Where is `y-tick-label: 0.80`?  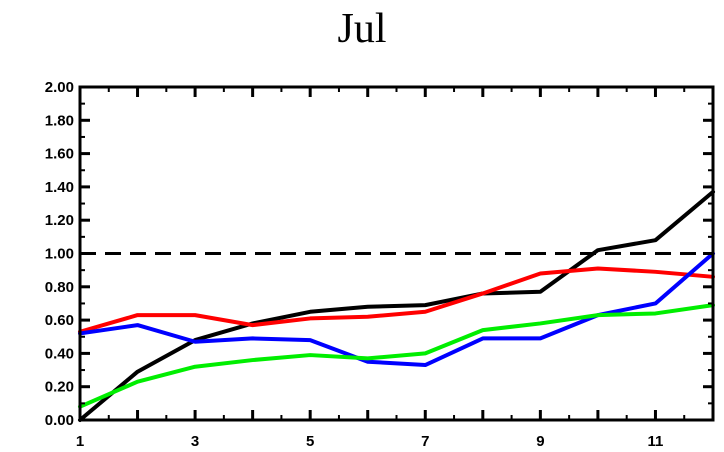 y-tick-label: 0.80 is located at coordinates (59, 287).